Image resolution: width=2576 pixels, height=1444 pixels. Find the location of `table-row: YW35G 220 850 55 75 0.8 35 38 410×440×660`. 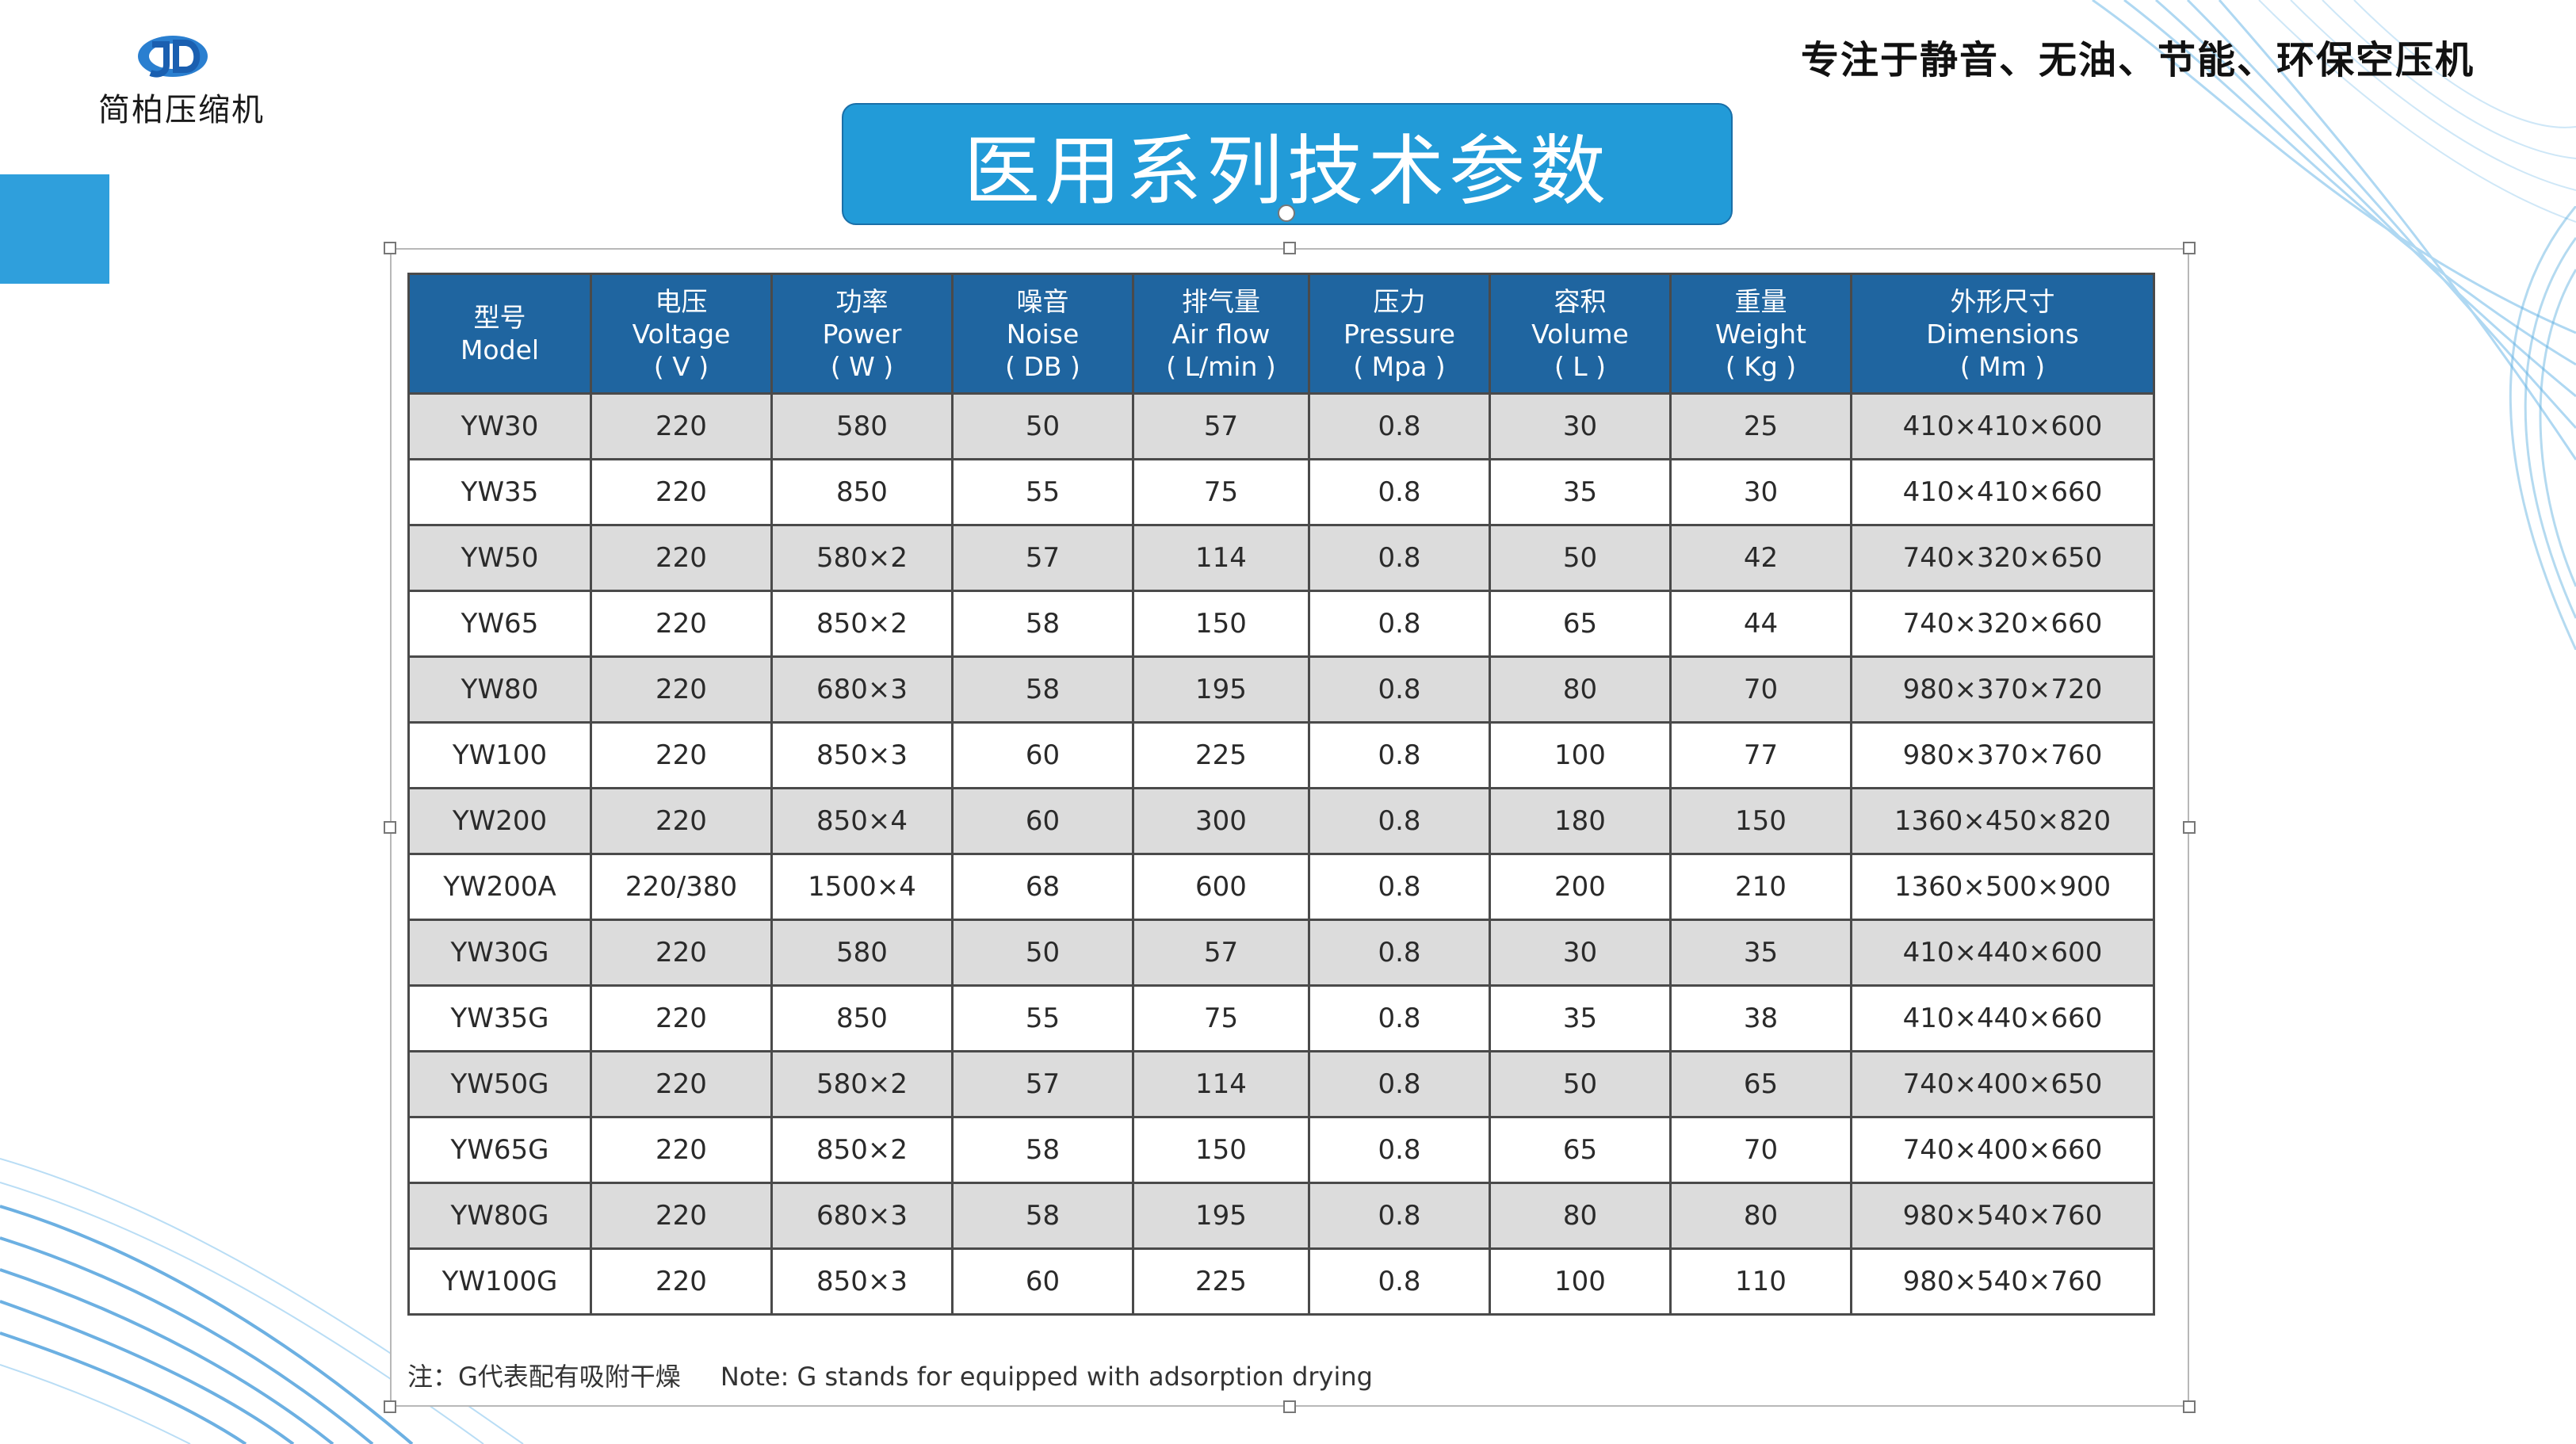

table-row: YW35G 220 850 55 75 0.8 35 38 410×440×660 is located at coordinates (1281, 1018).